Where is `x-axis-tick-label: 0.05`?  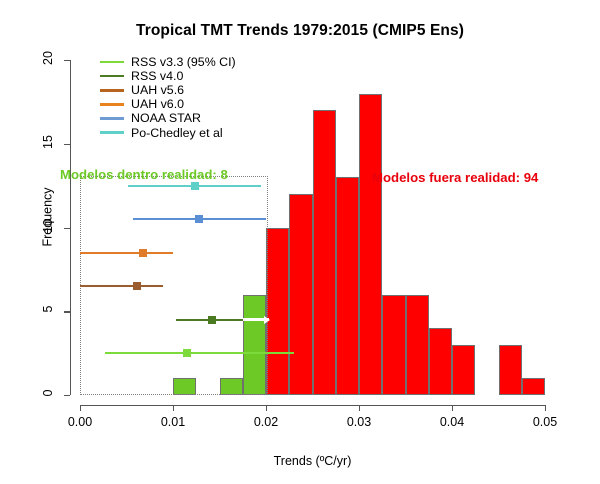
x-axis-tick-label: 0.05 is located at coordinates (545, 422).